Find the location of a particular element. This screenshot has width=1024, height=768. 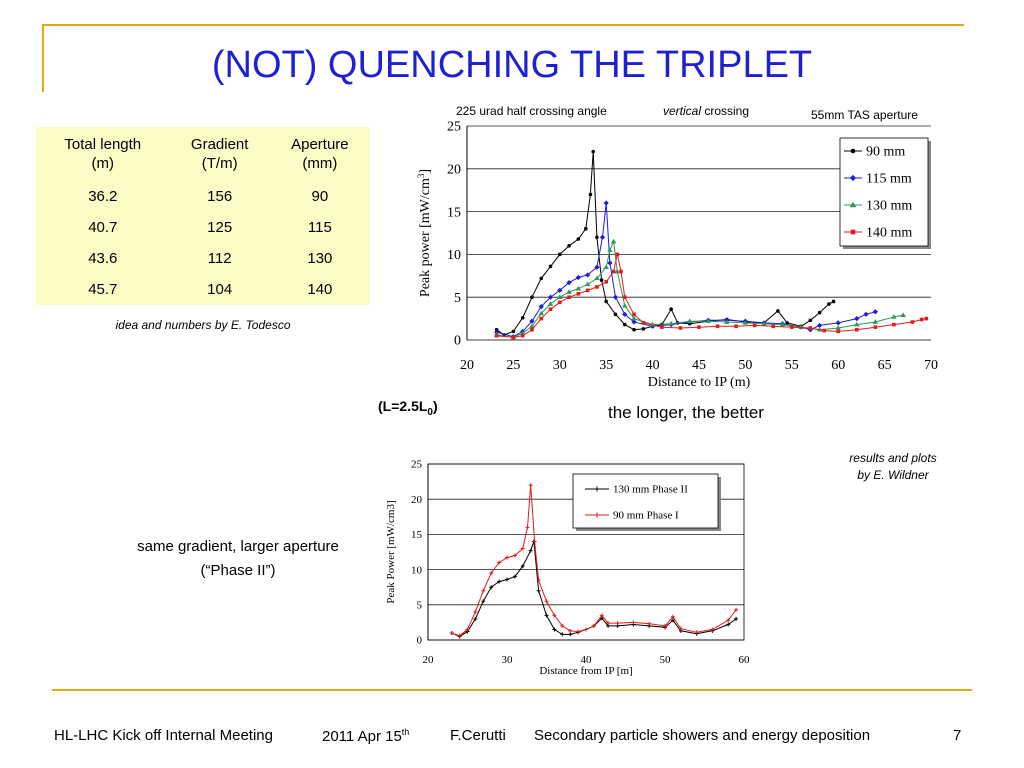

table-cell: 90 is located at coordinates (320, 196).